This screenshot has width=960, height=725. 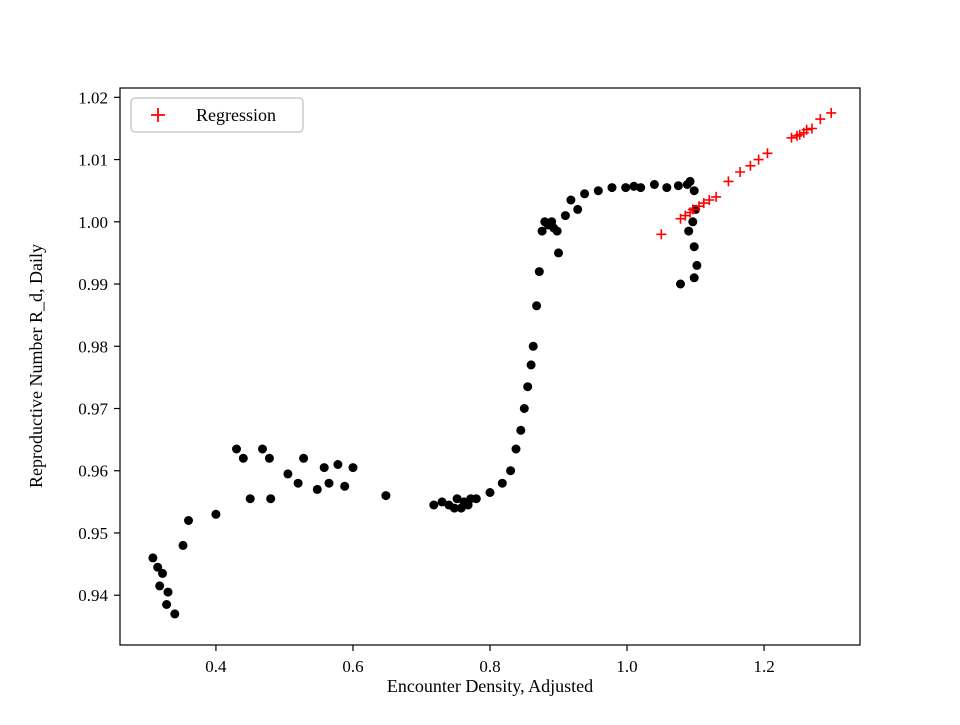 I want to click on legend: Regression, so click(x=217, y=115).